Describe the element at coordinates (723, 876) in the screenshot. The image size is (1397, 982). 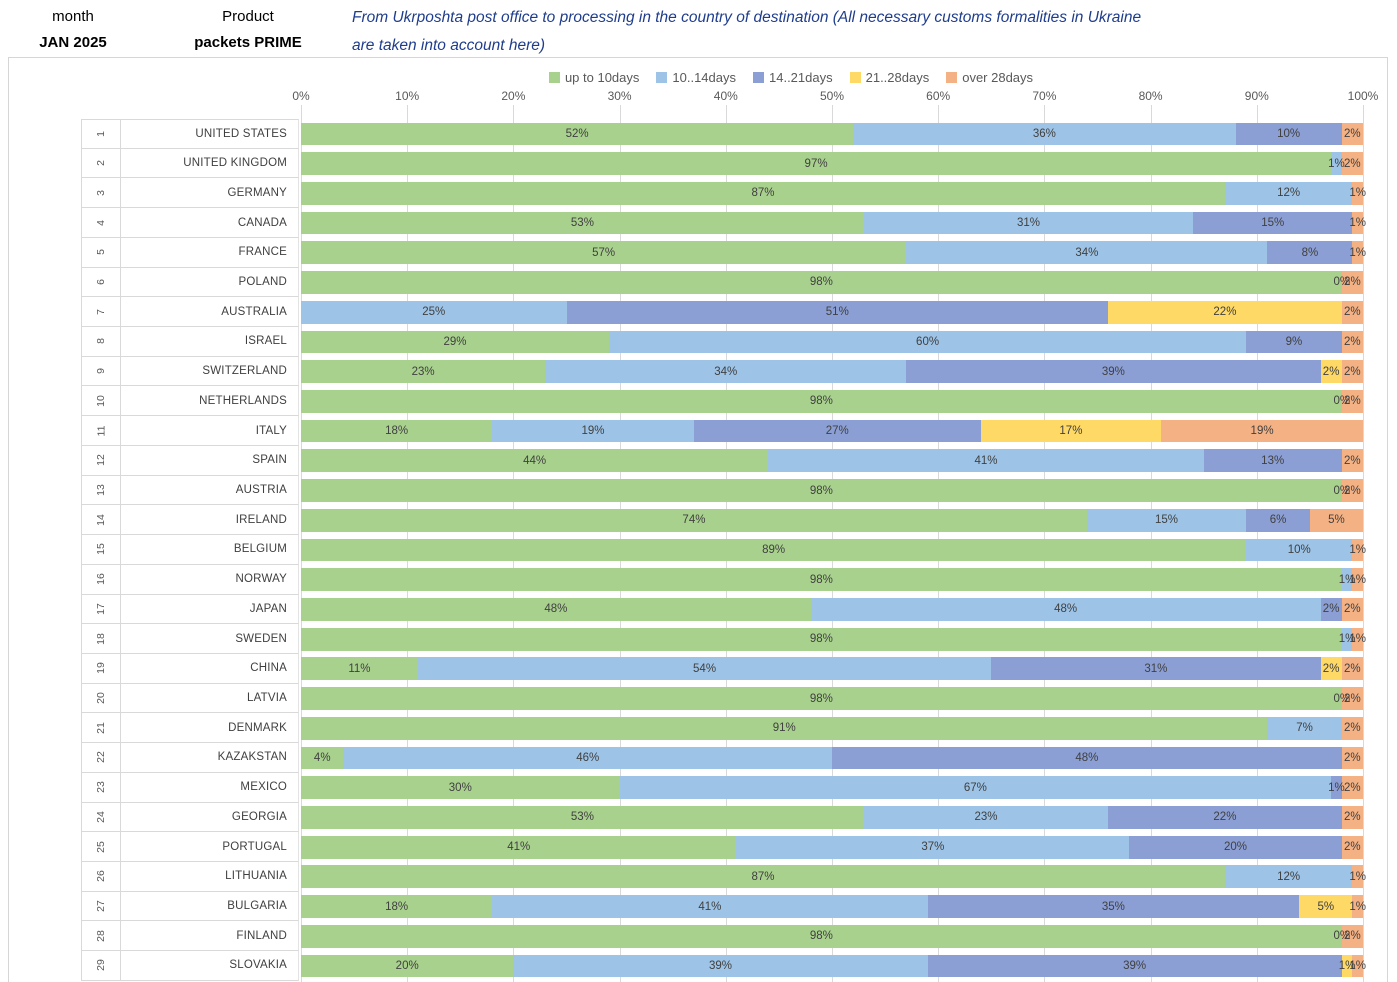
I see `table-row: 26 LITHUANIA 87% 12% 1%` at that location.